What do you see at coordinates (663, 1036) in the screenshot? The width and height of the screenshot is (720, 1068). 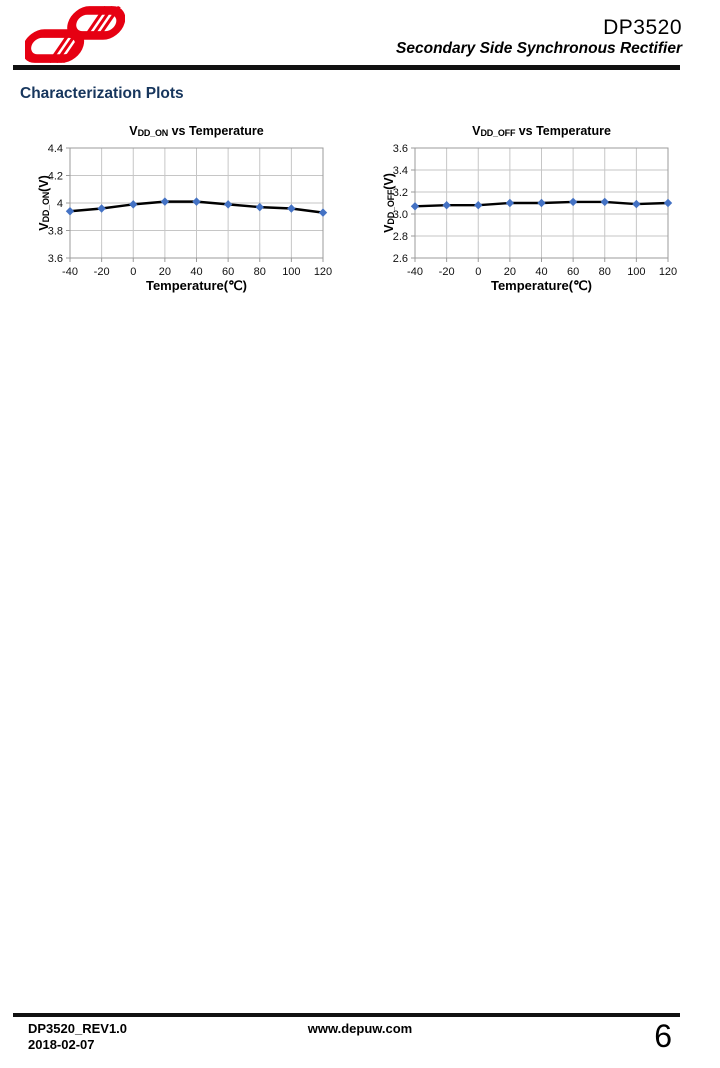 I see `page-number: 6` at bounding box center [663, 1036].